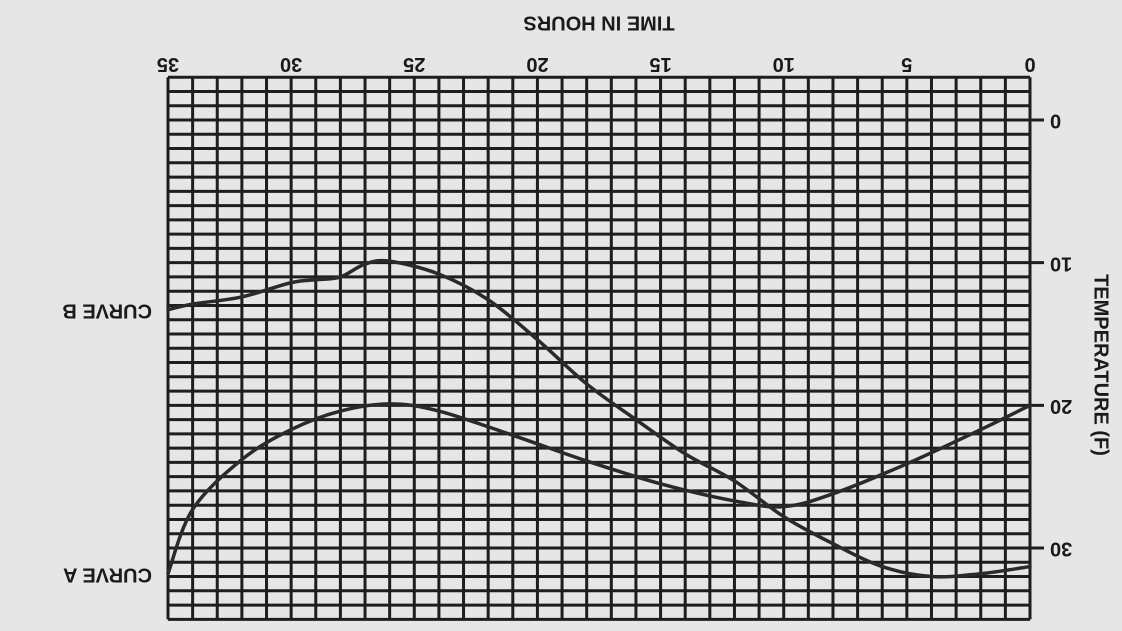 The width and height of the screenshot is (1122, 631). I want to click on x-tick-label: 5, so click(906, 64).